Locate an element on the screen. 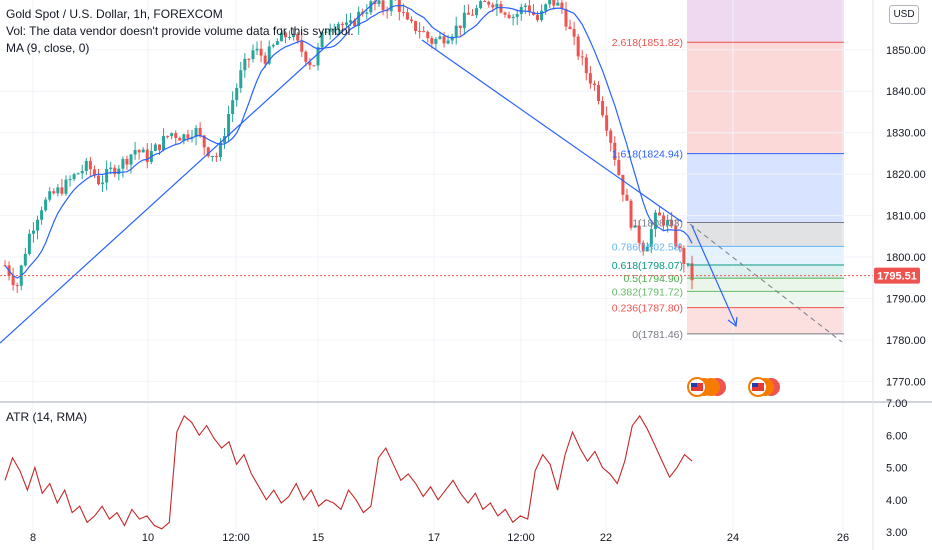 This screenshot has height=550, width=932. trend-line-down is located at coordinates (552, 131).